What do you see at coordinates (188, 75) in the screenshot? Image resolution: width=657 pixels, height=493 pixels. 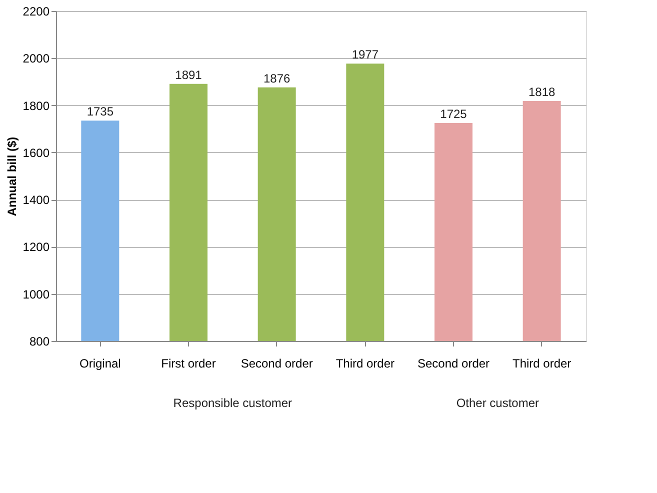 I see `data-label: 1891` at bounding box center [188, 75].